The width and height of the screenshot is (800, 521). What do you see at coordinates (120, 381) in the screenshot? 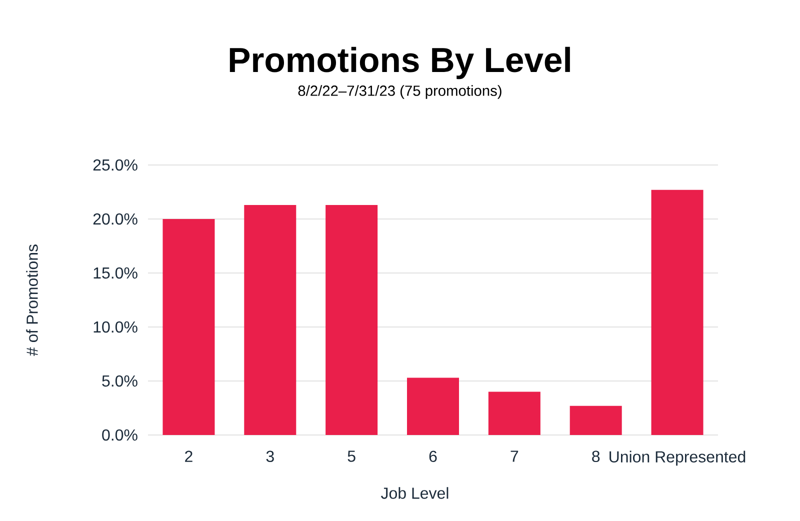
I see `y-tick-label: 5.0%` at bounding box center [120, 381].